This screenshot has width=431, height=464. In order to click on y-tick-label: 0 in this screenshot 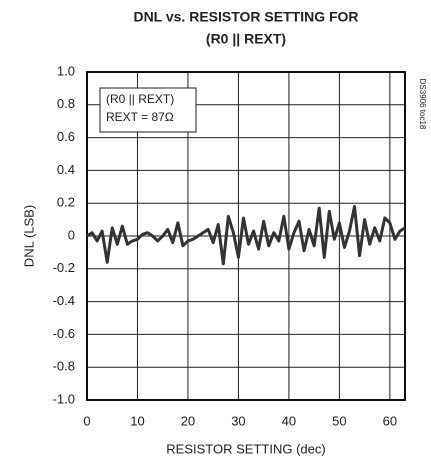, I will do `click(71, 234)`.